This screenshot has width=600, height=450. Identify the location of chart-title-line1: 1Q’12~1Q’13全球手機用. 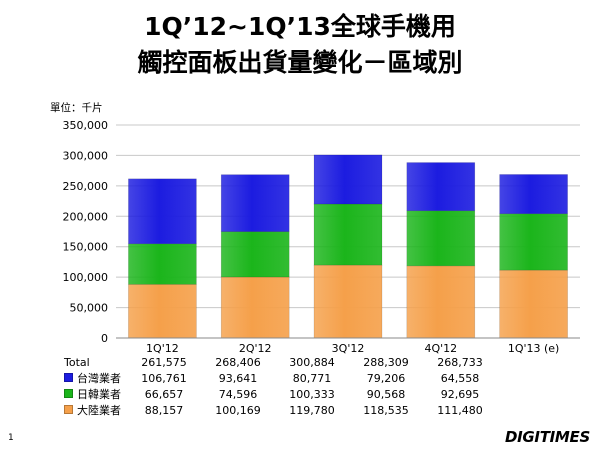
(300, 26).